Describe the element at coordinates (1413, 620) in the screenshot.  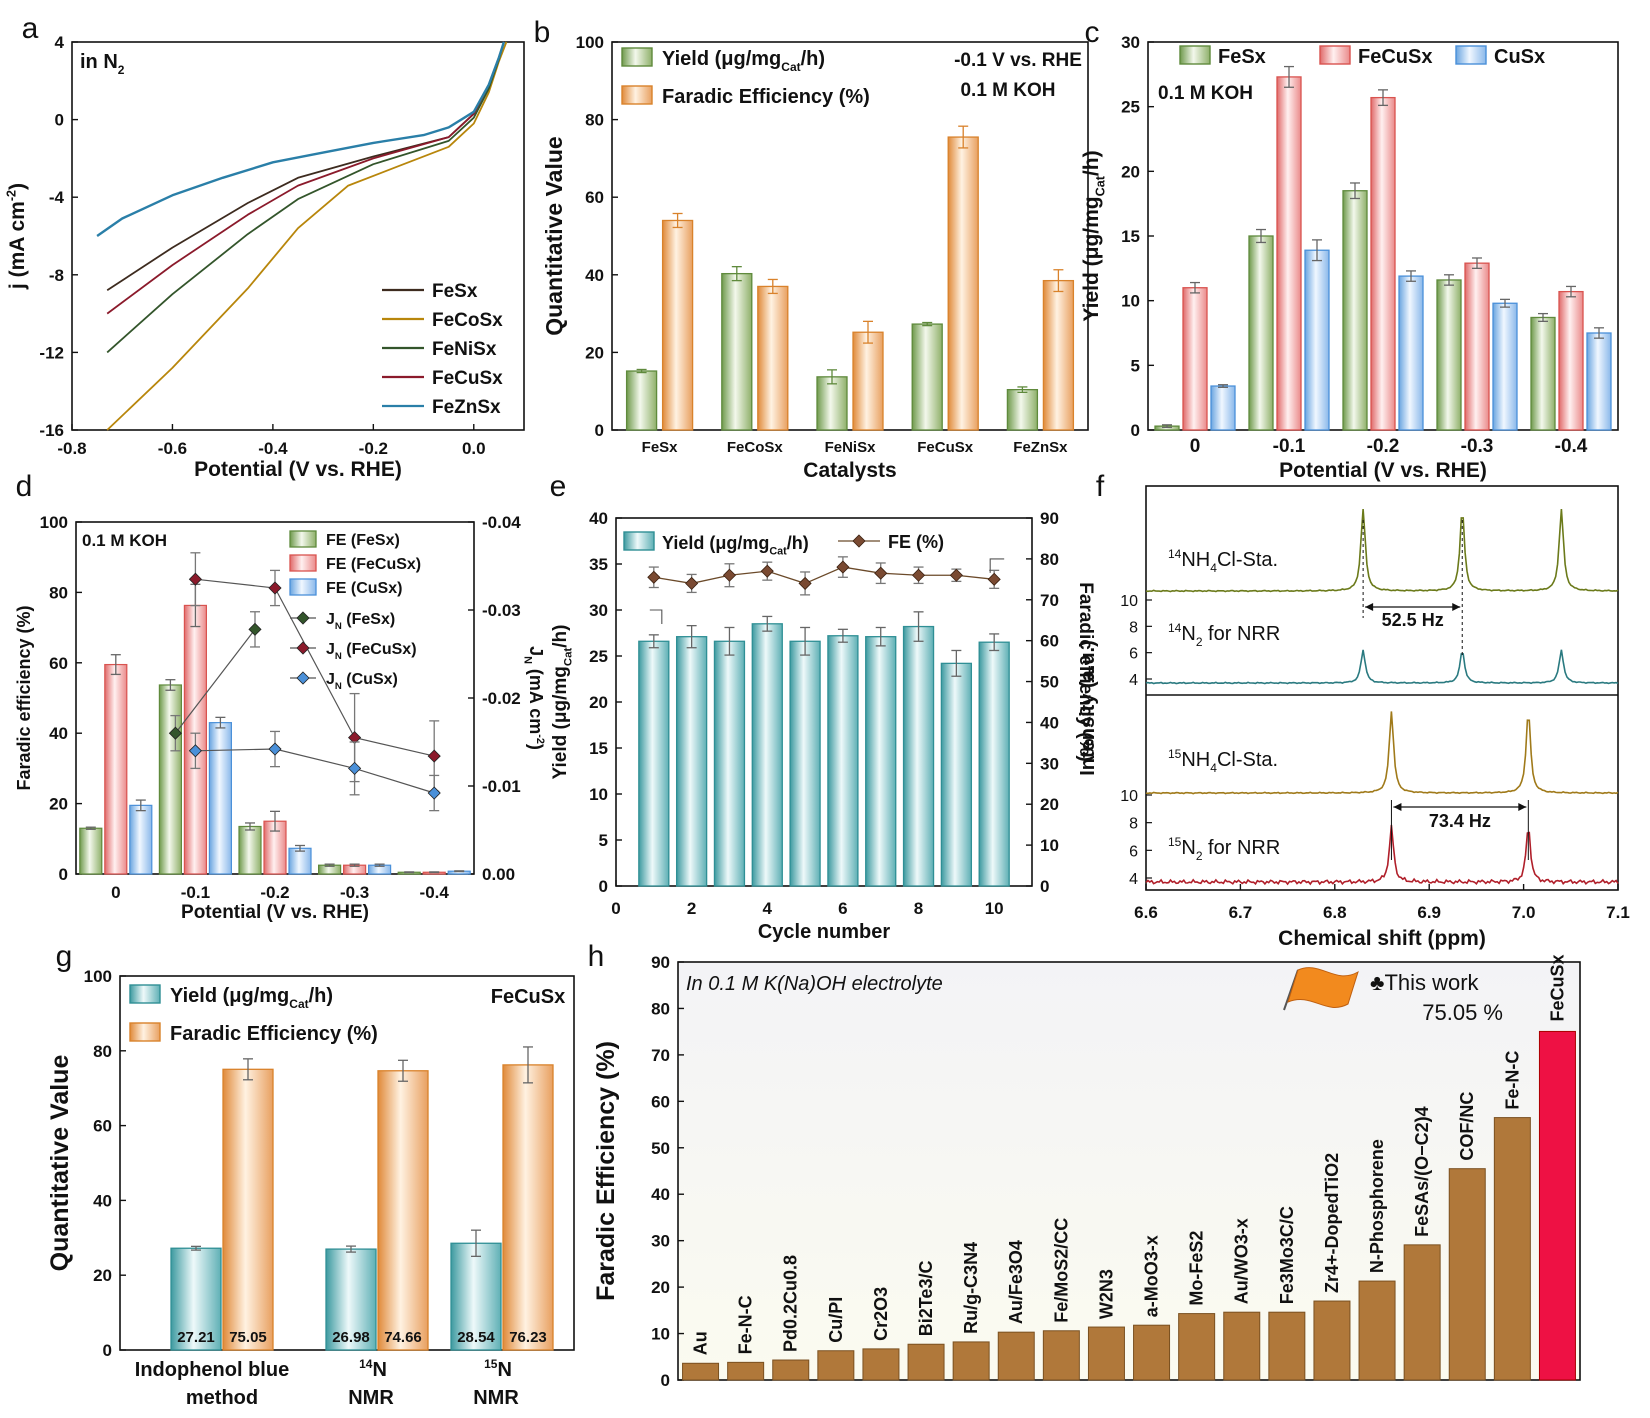
I see `f-annotation-spacing-14n: 52.5 Hz` at that location.